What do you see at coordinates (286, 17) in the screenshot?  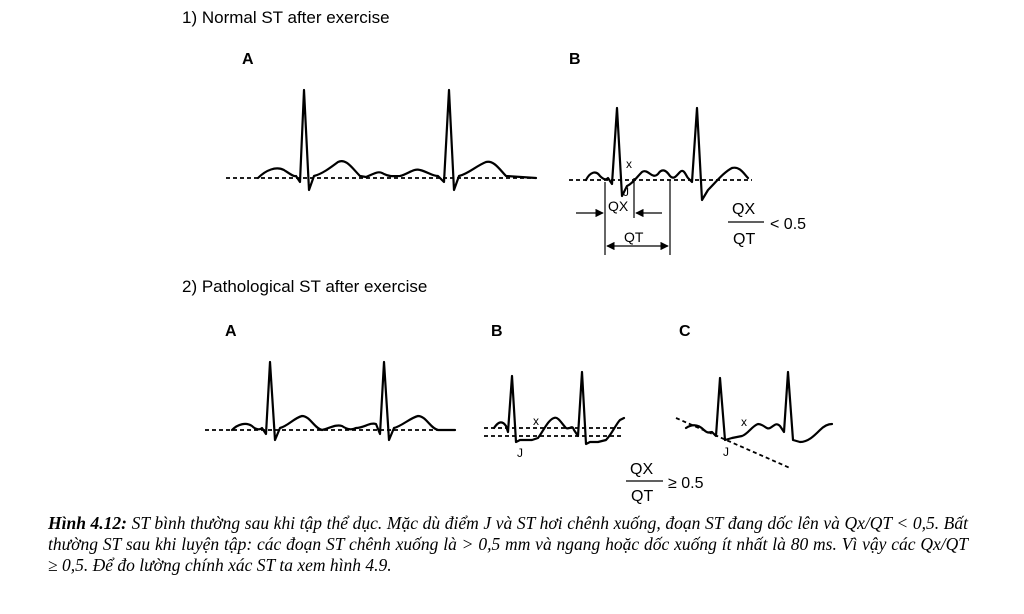 I see `section1-title: 1) Normal ST after exercise` at bounding box center [286, 17].